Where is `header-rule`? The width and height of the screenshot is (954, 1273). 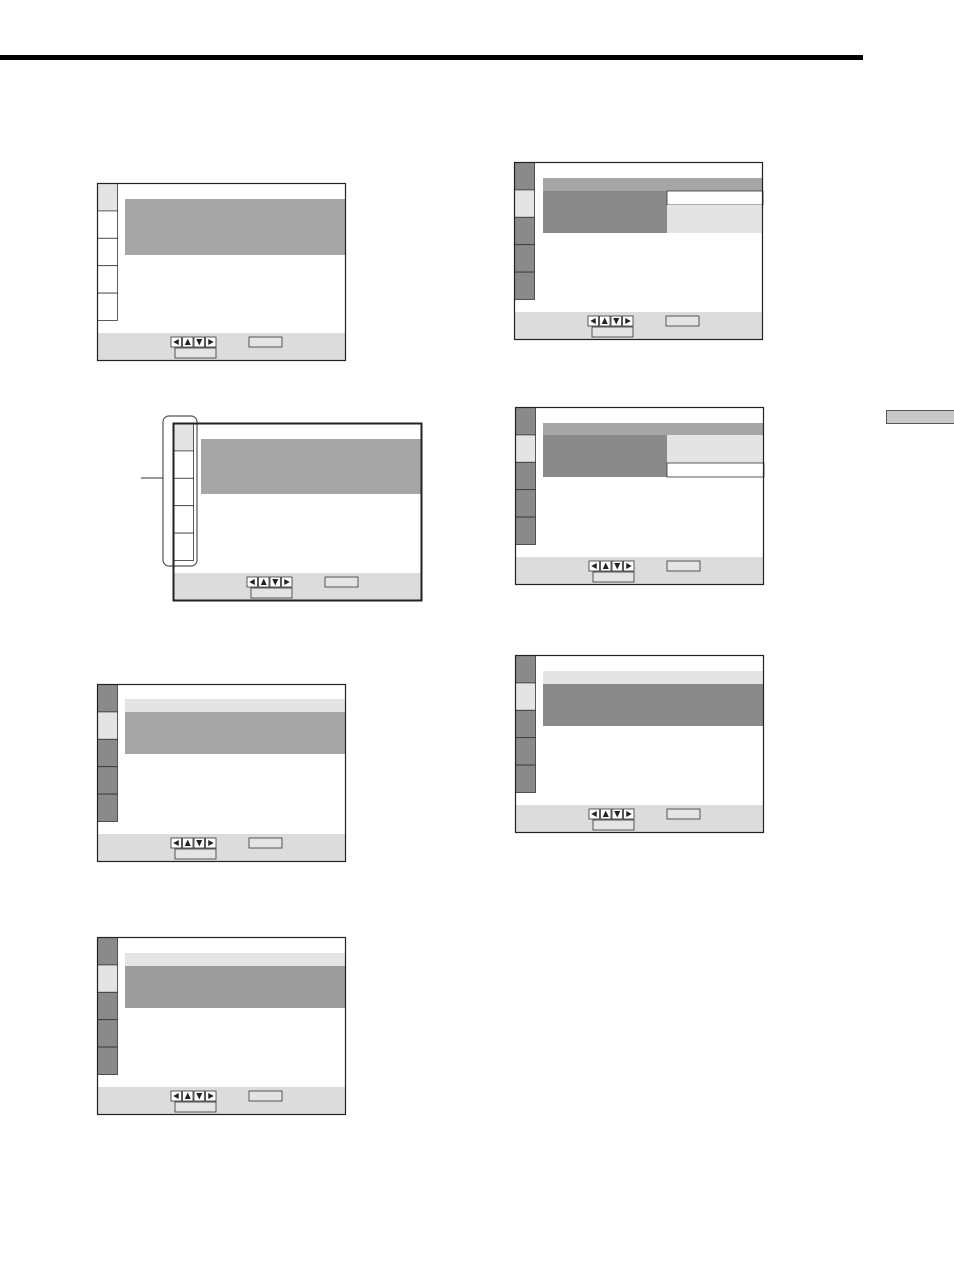
header-rule is located at coordinates (431, 57).